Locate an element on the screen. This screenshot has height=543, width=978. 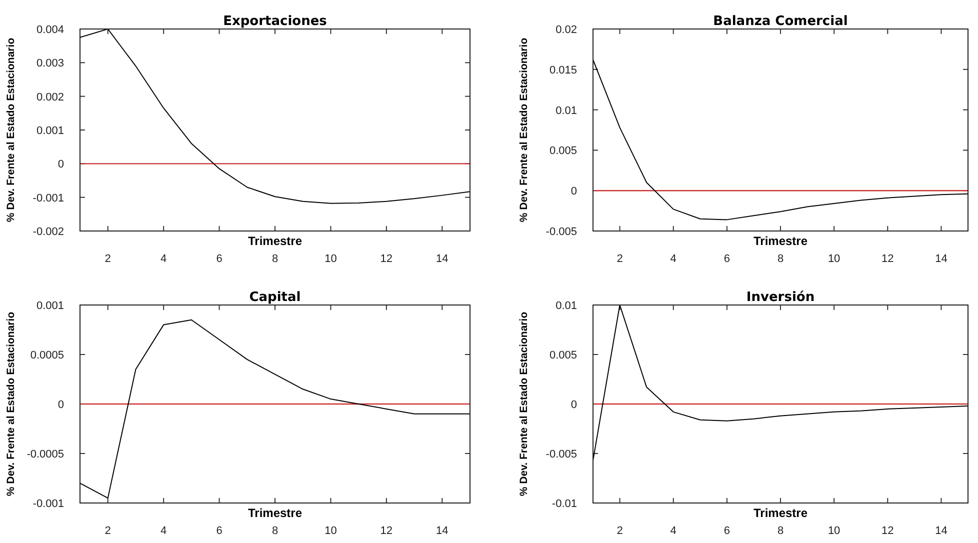
y-tick-label: 0.02 is located at coordinates (566, 30).